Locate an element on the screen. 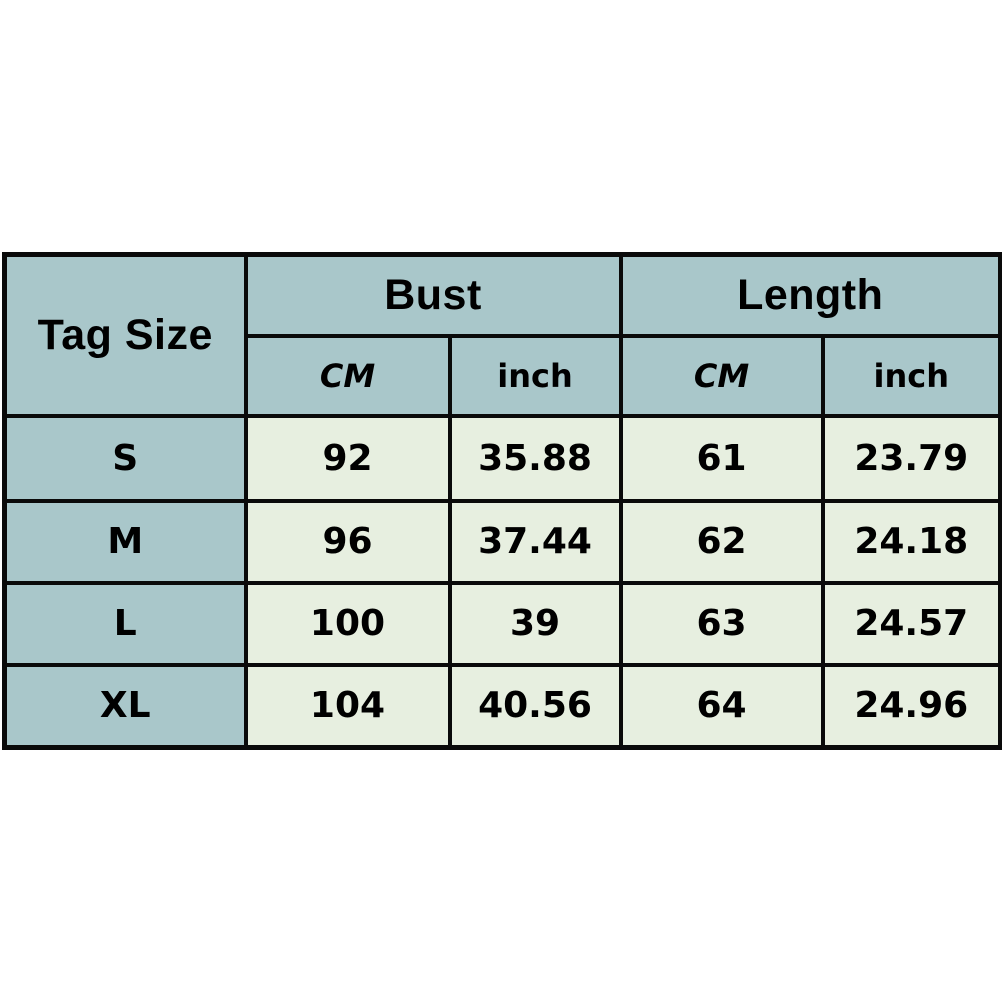 The image size is (1002, 1002). header-bust-inch: inch is located at coordinates (535, 375).